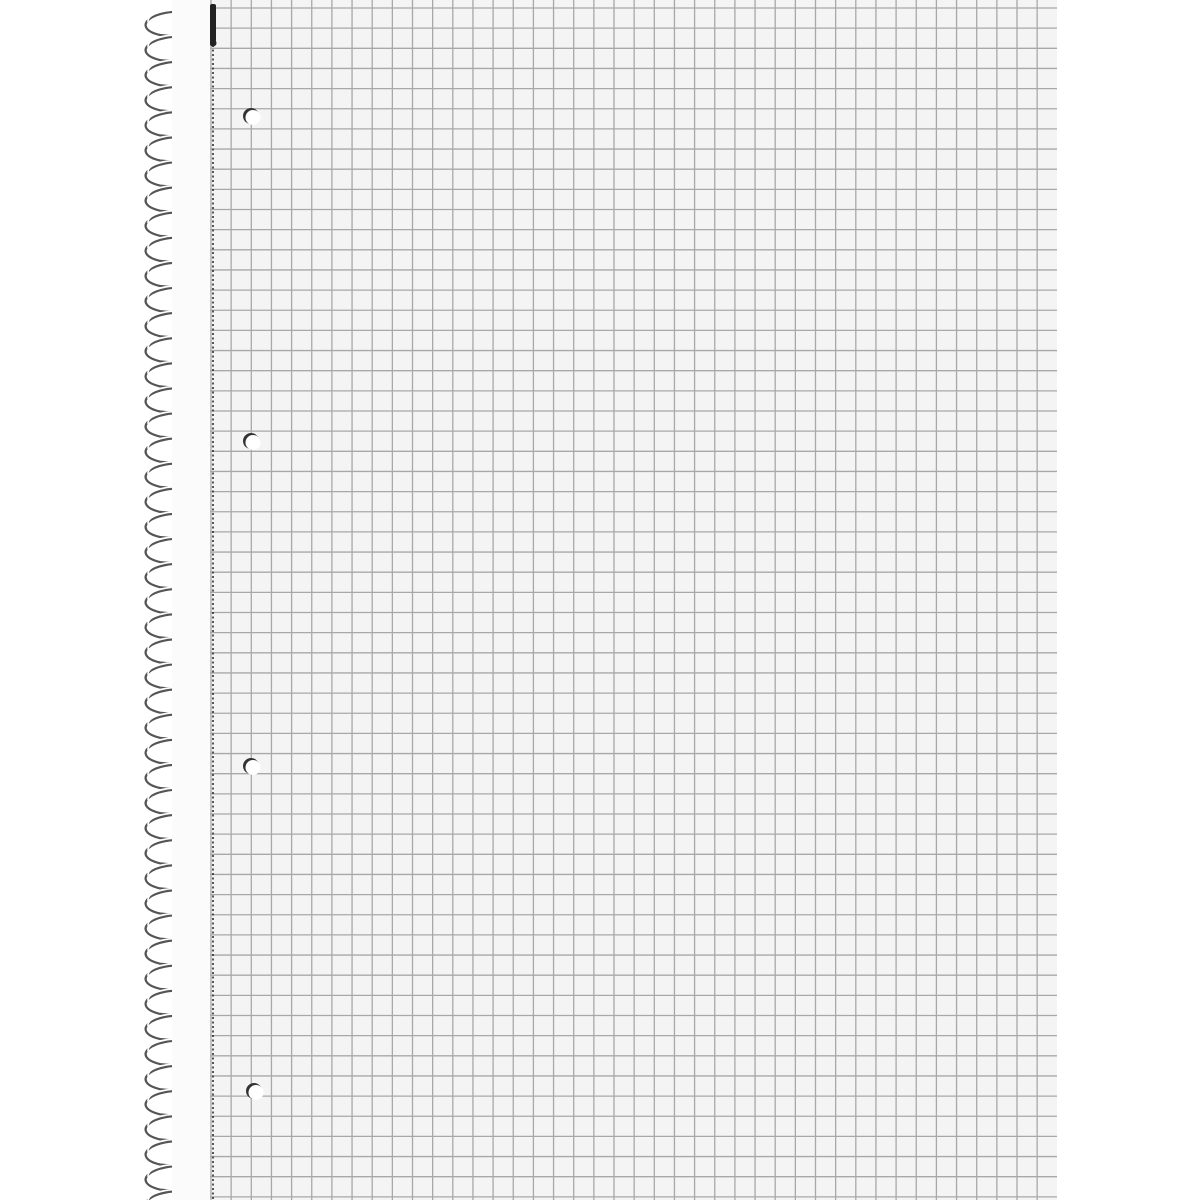 This screenshot has width=1200, height=1200. I want to click on margin-marker, so click(213, 23).